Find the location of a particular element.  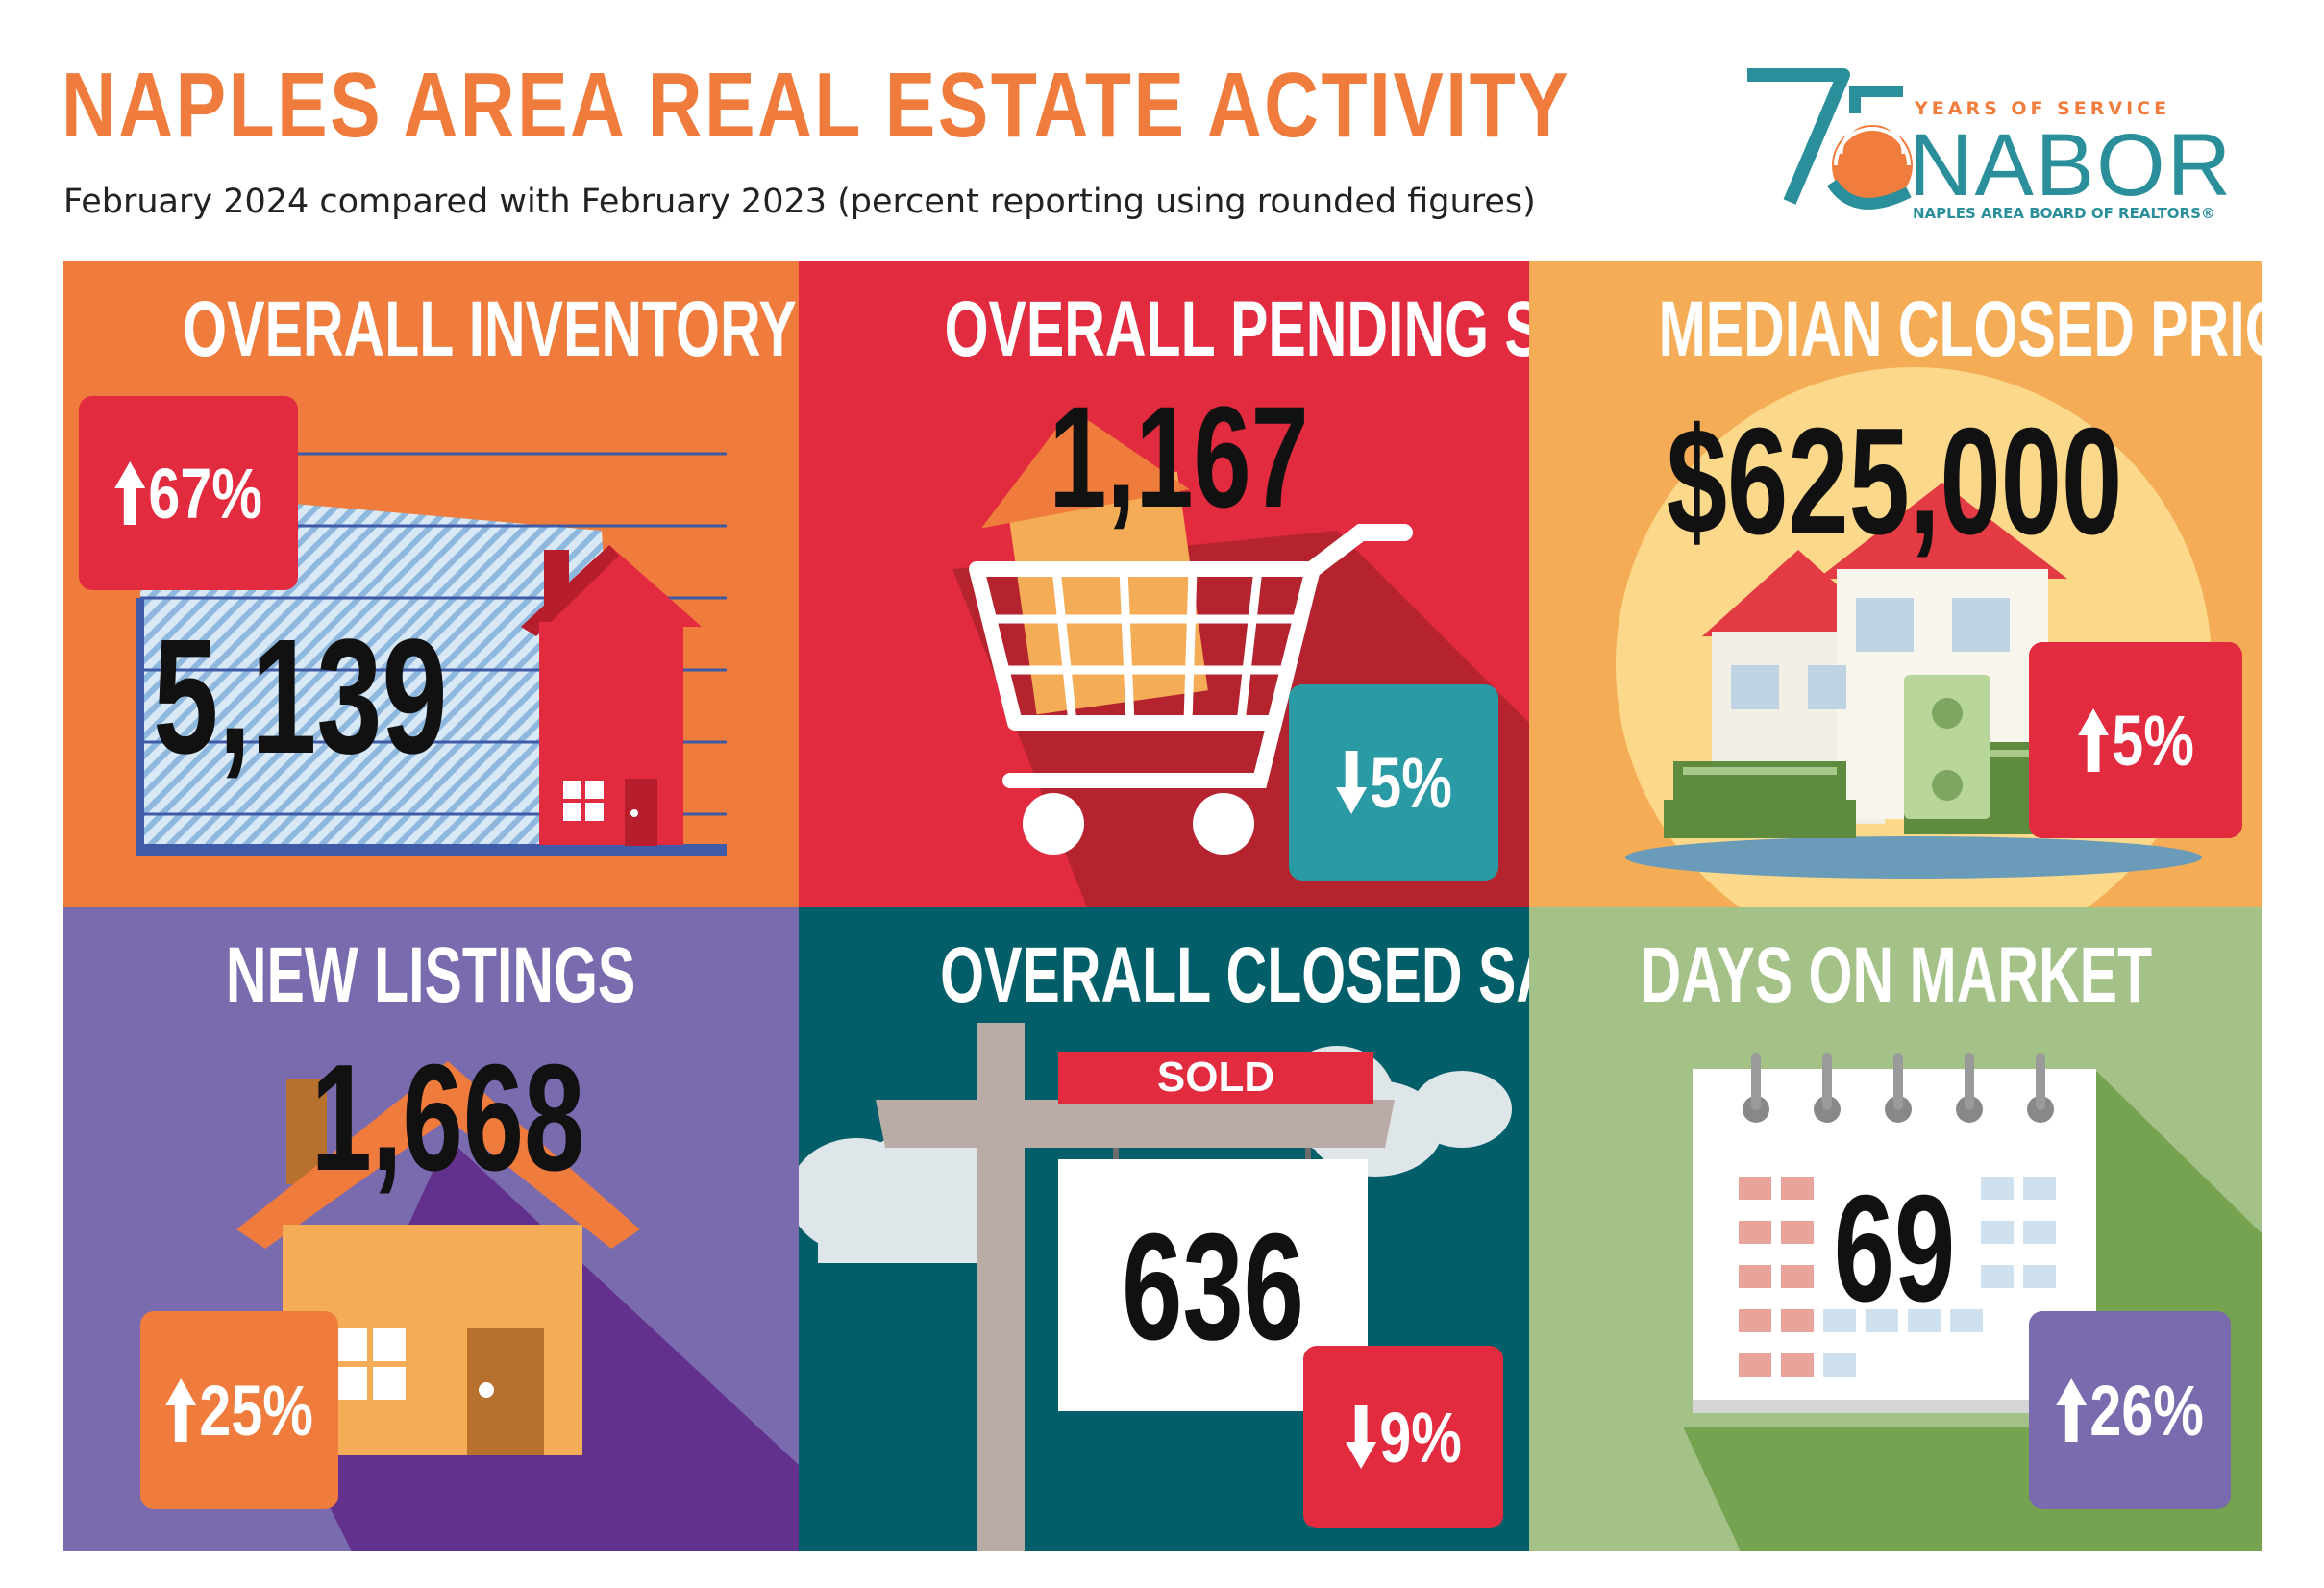

panel-days-on-market: DAYS ON MARKET 69 26% is located at coordinates (1895, 1229).